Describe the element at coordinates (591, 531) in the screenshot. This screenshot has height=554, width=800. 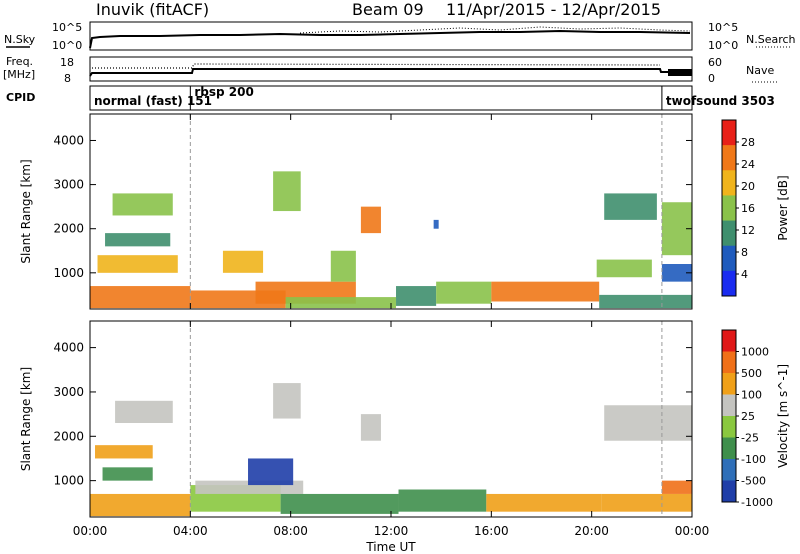
I see `x-tick-label: 20:00` at that location.